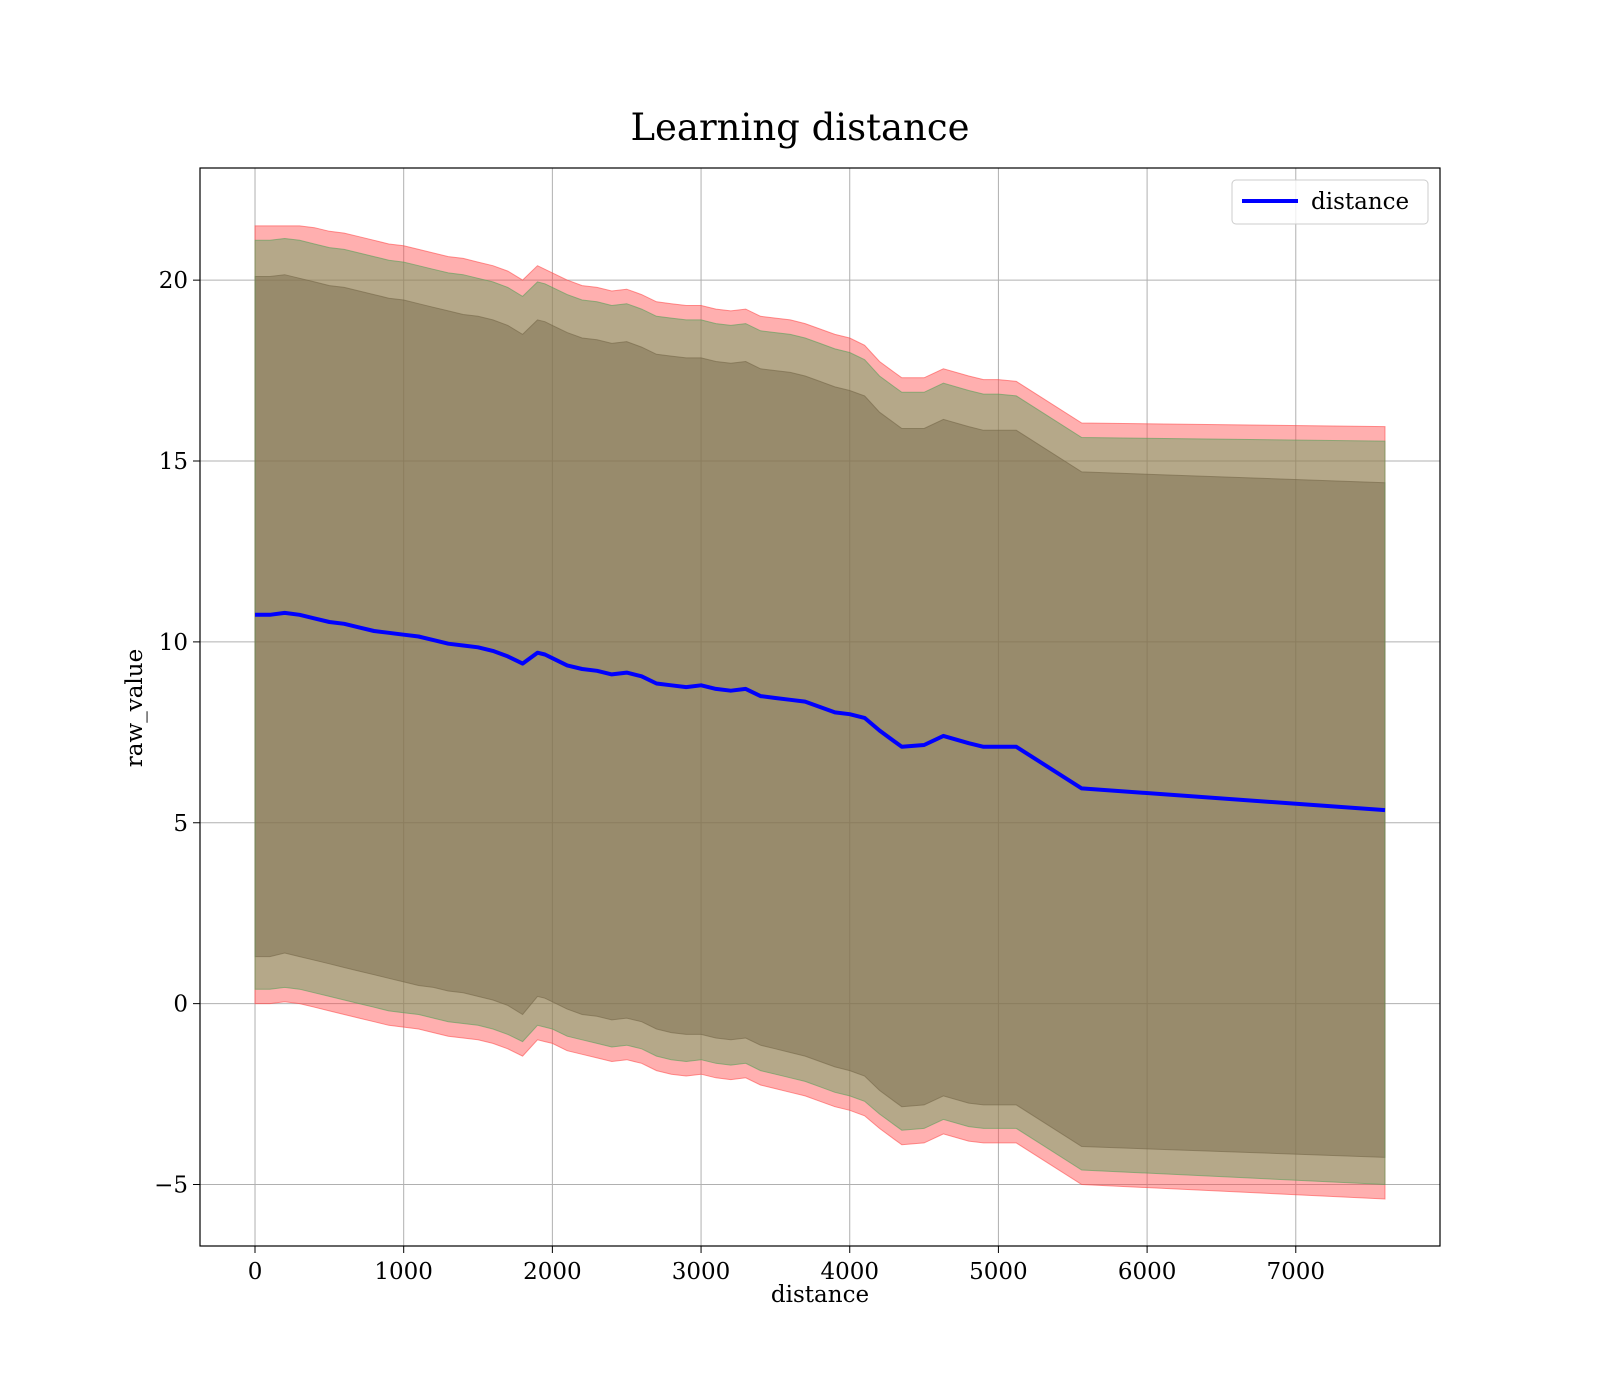 This screenshot has width=1600, height=1400. Describe the element at coordinates (171, 1186) in the screenshot. I see `y-tick-label: −5` at that location.